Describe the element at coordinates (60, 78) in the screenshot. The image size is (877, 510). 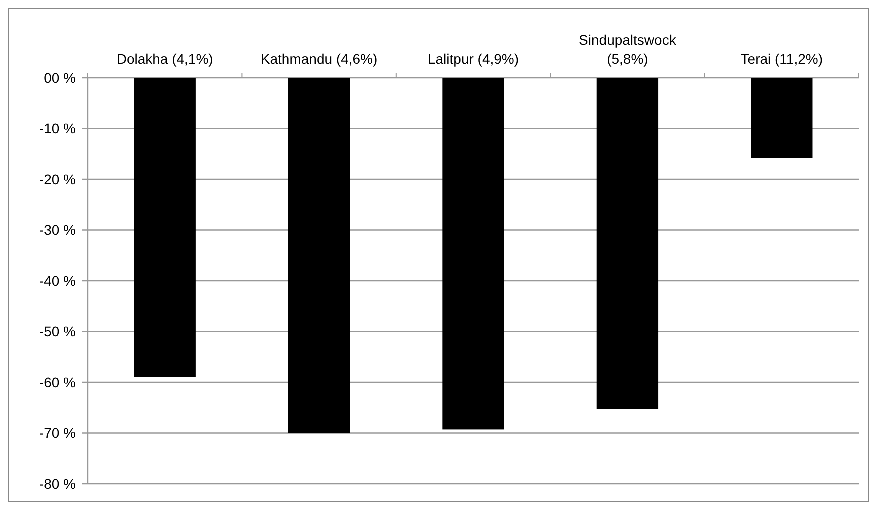
I see `y-tick-label: 00 %` at that location.